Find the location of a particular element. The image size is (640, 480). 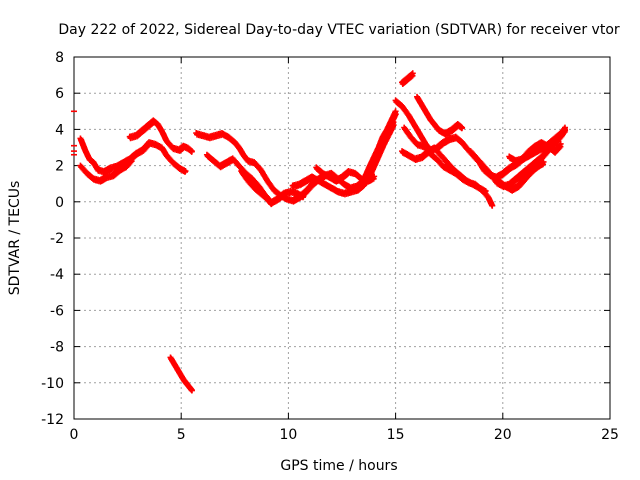

y-axis-label: SDTVAR / TECUs is located at coordinates (15, 238).